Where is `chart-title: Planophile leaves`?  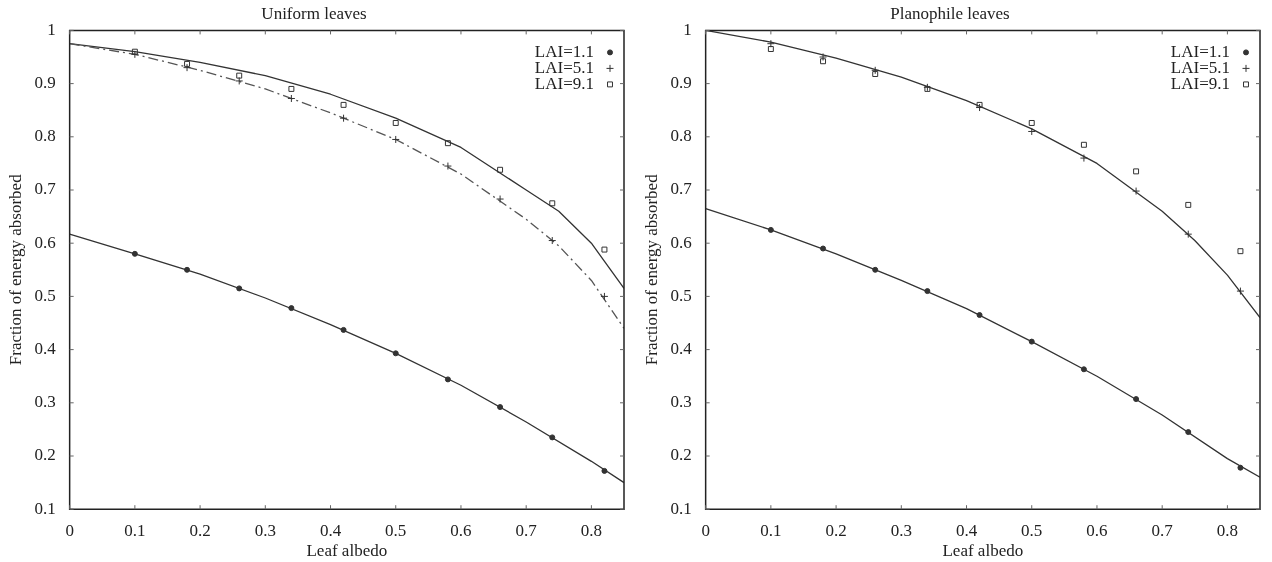 chart-title: Planophile leaves is located at coordinates (950, 13).